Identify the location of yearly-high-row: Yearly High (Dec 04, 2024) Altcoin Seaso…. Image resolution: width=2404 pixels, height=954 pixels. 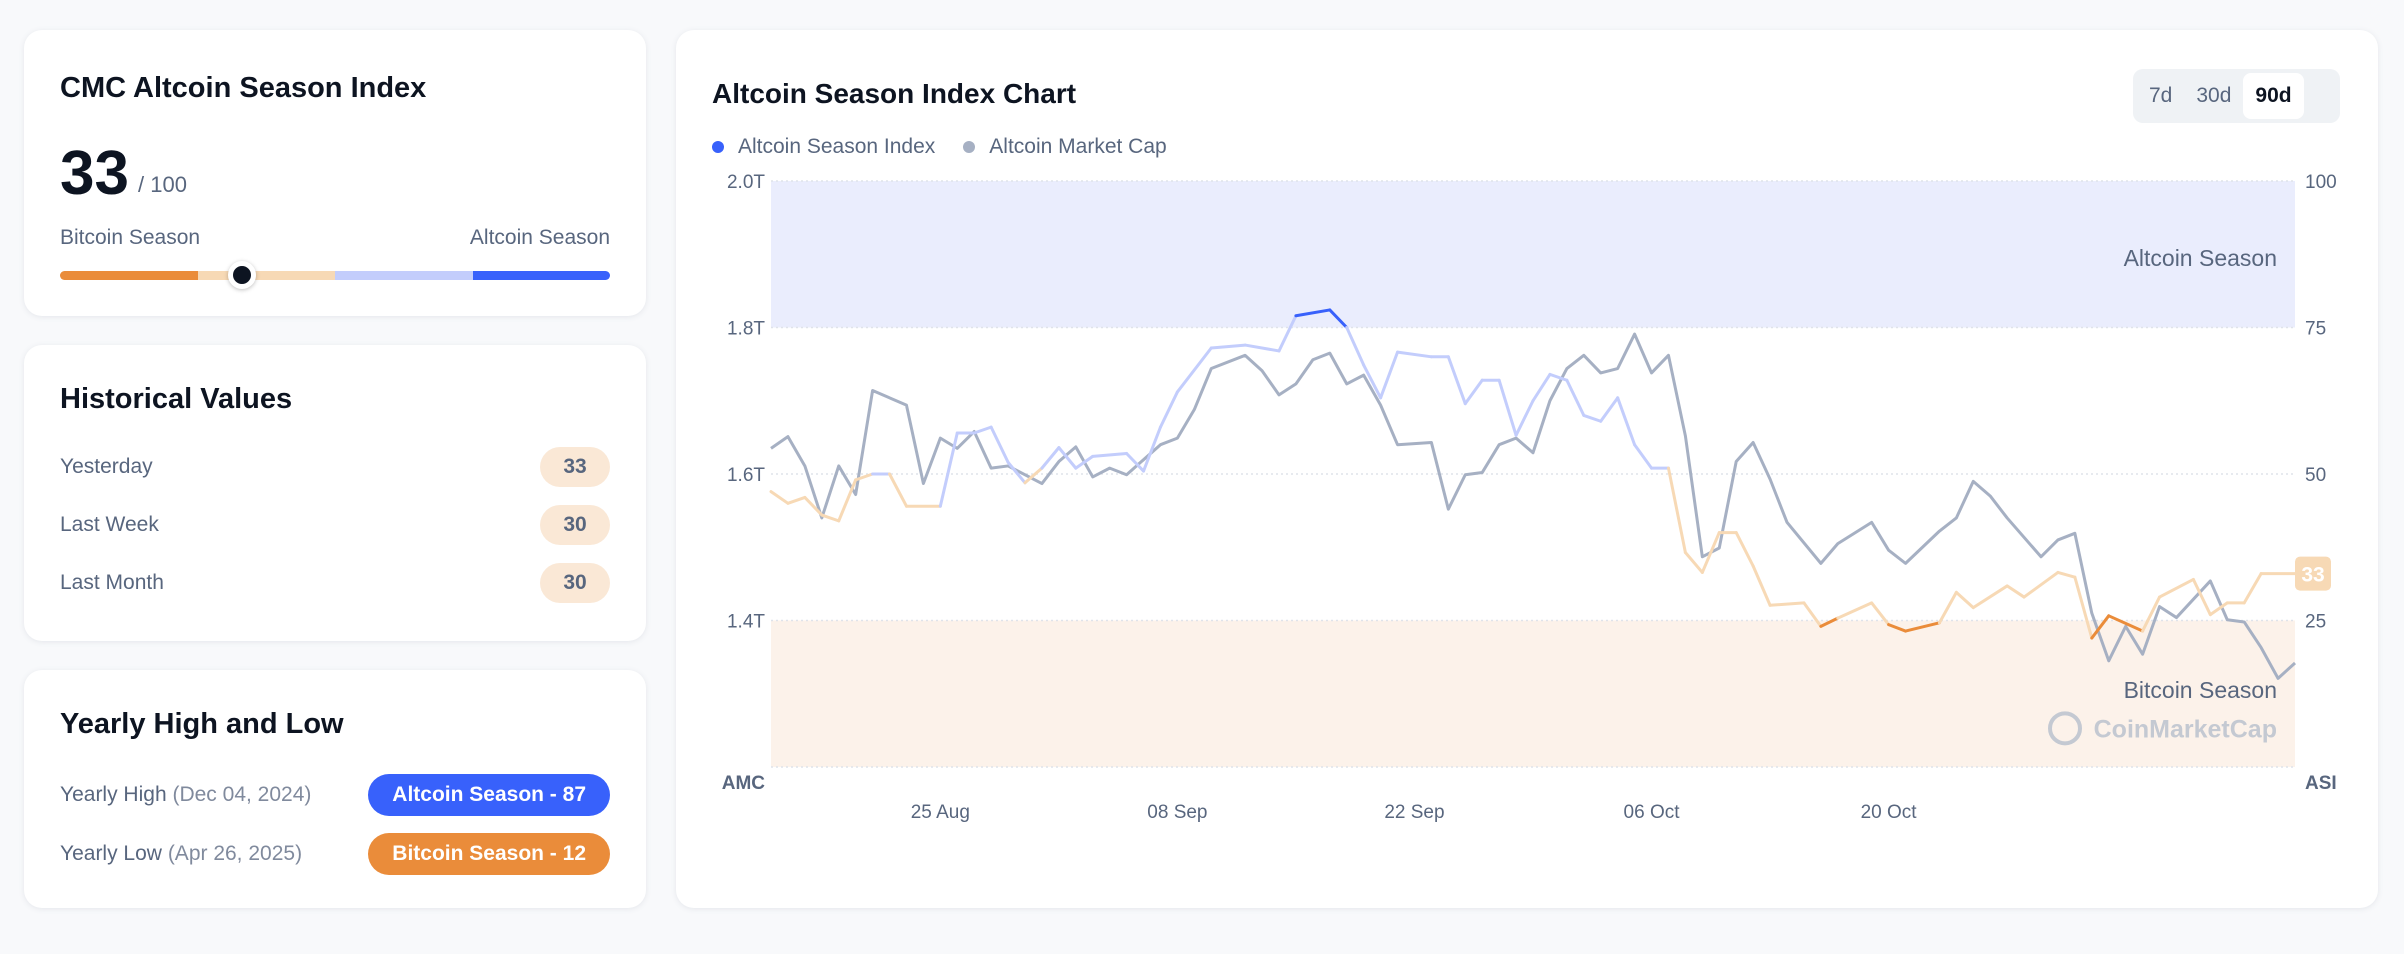
(335, 795).